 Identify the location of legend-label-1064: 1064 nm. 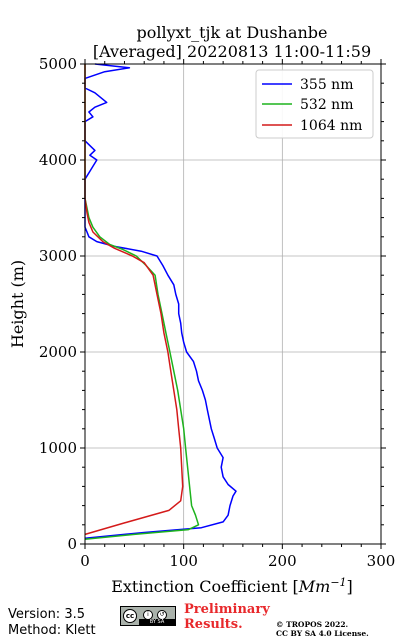
(331, 126).